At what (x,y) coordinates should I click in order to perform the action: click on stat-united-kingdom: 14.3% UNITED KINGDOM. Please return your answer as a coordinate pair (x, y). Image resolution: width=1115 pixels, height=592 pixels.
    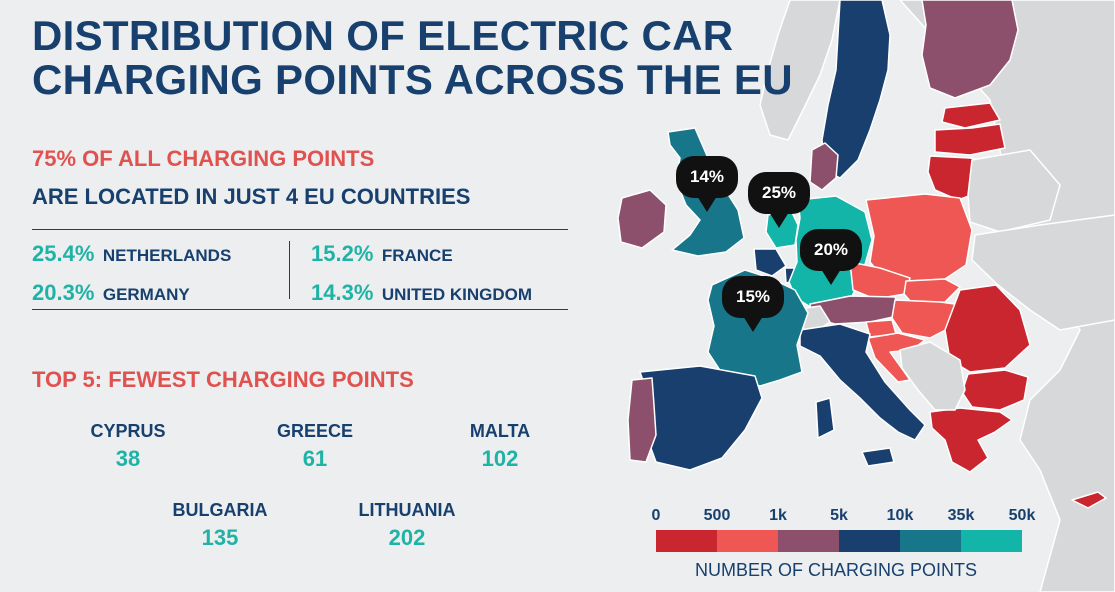
    Looking at the image, I should click on (421, 293).